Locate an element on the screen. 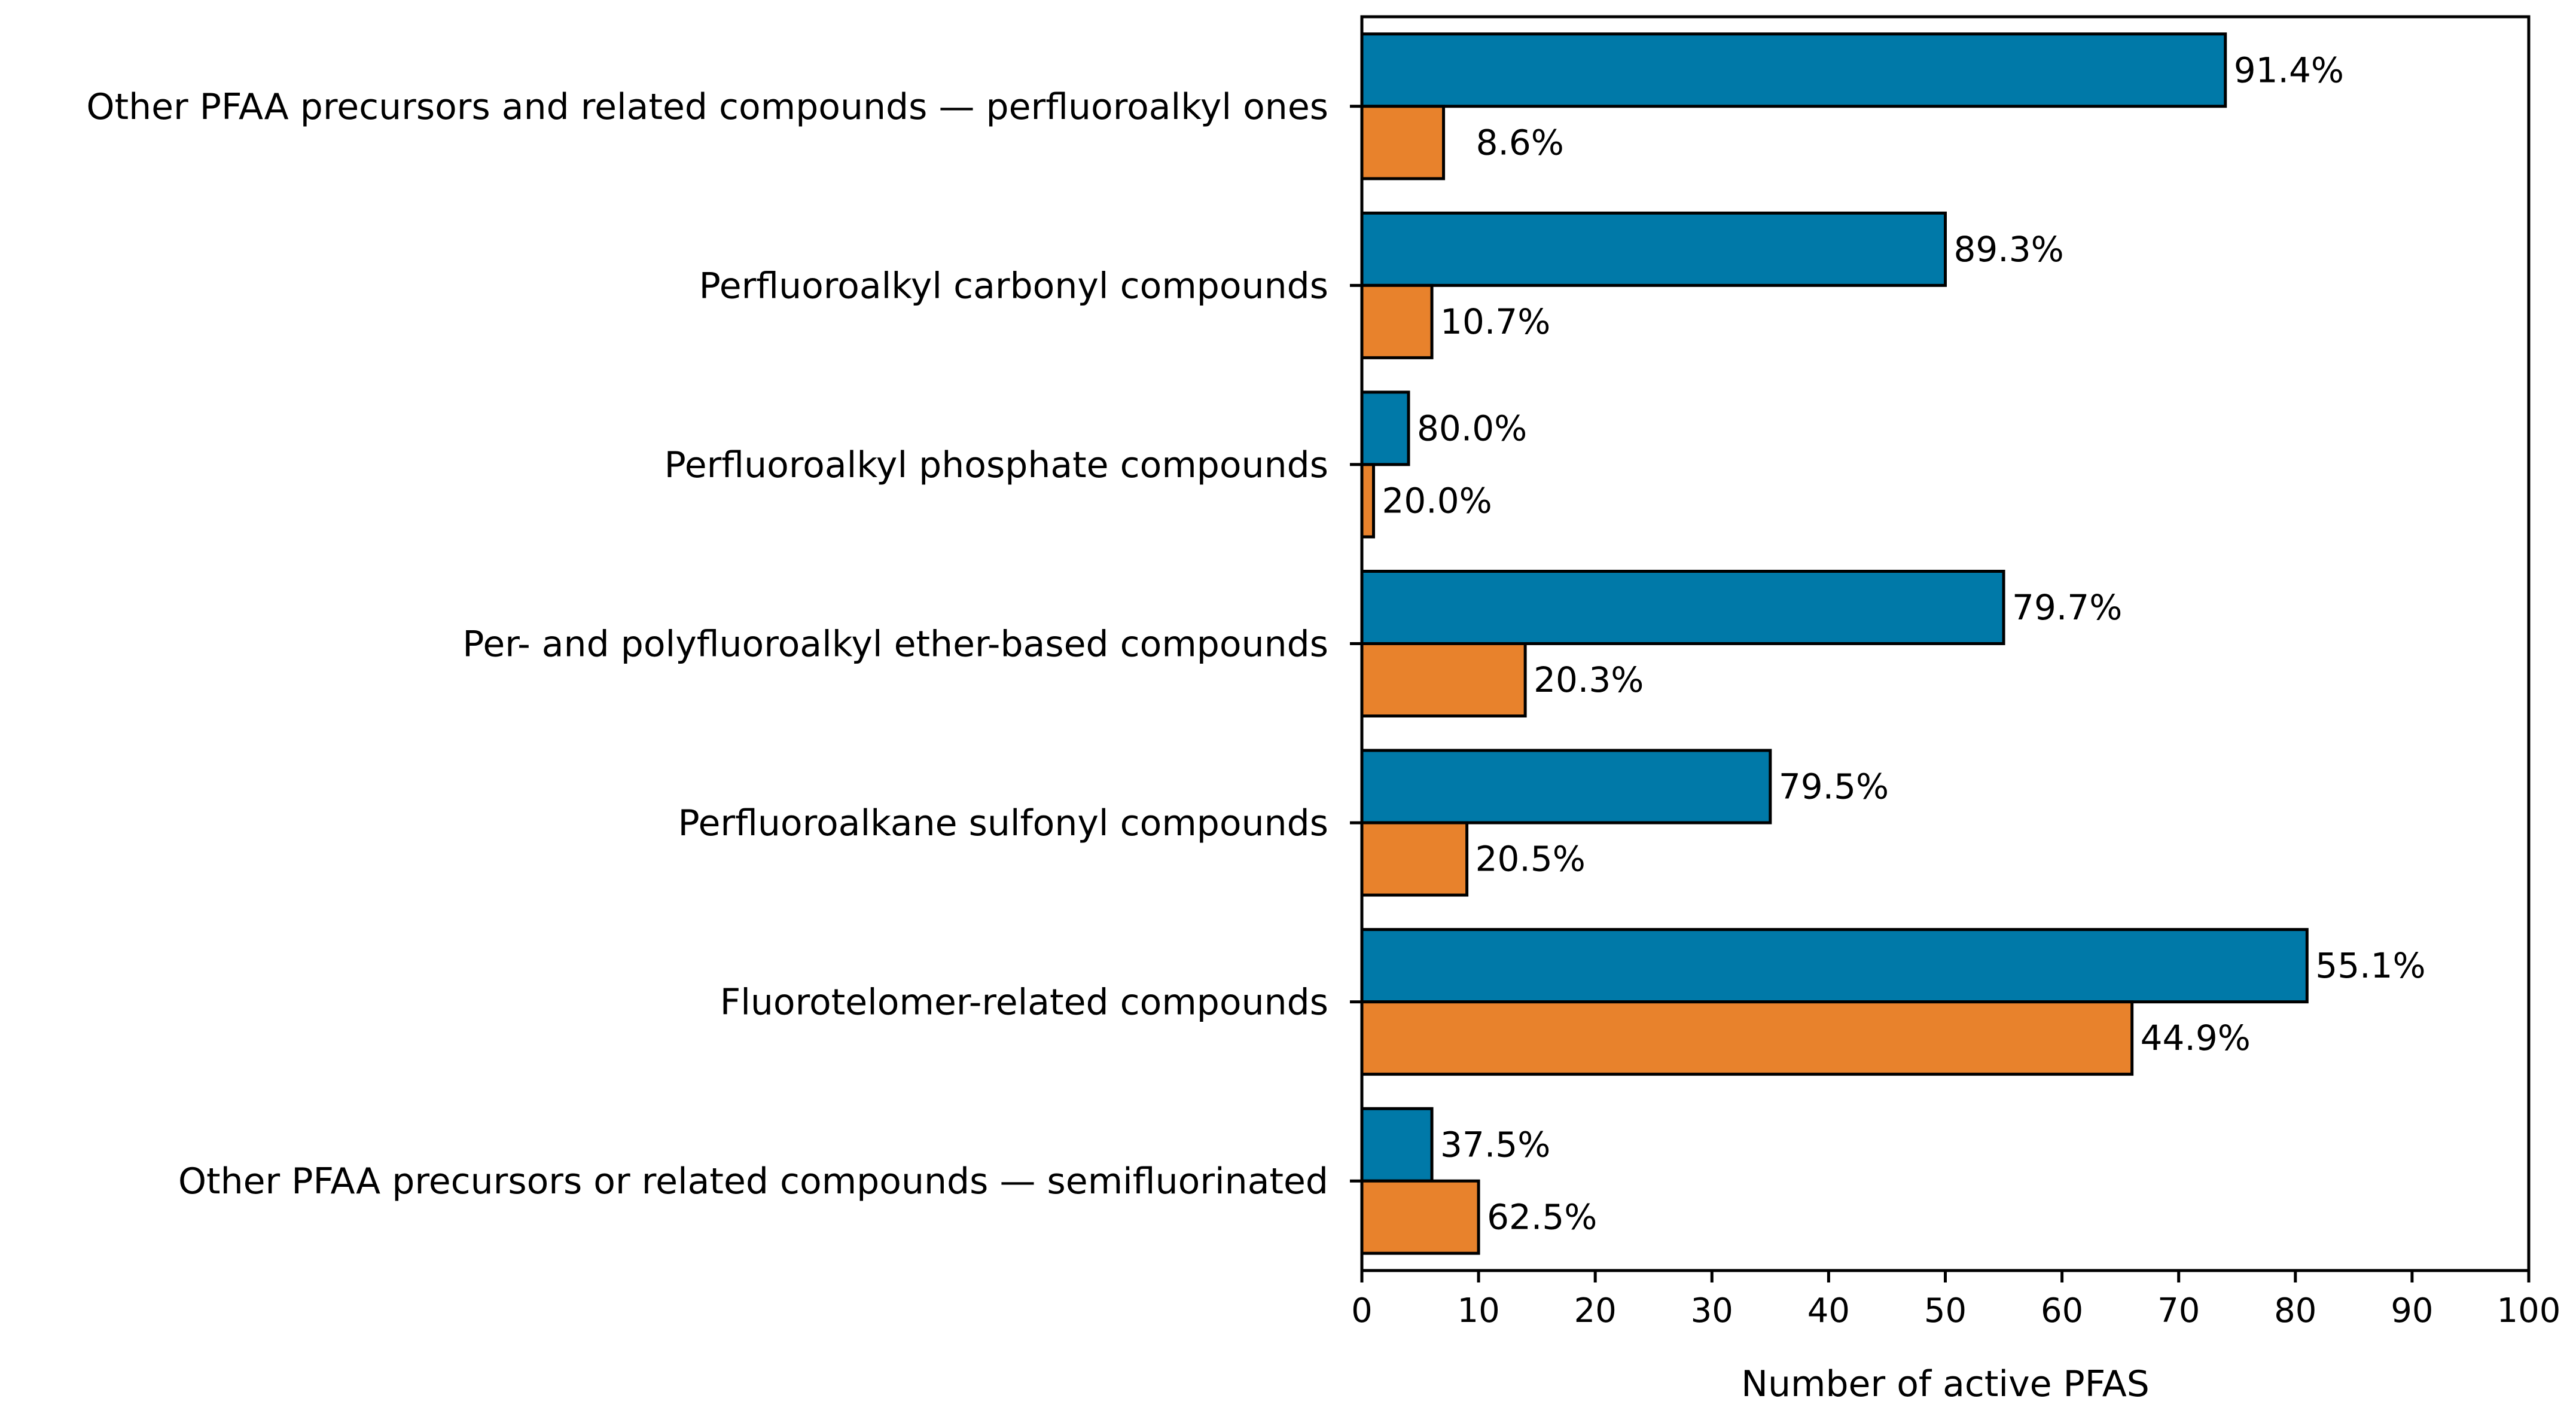 The image size is (2576, 1420). x-tick-label-20: 20 is located at coordinates (1596, 1310).